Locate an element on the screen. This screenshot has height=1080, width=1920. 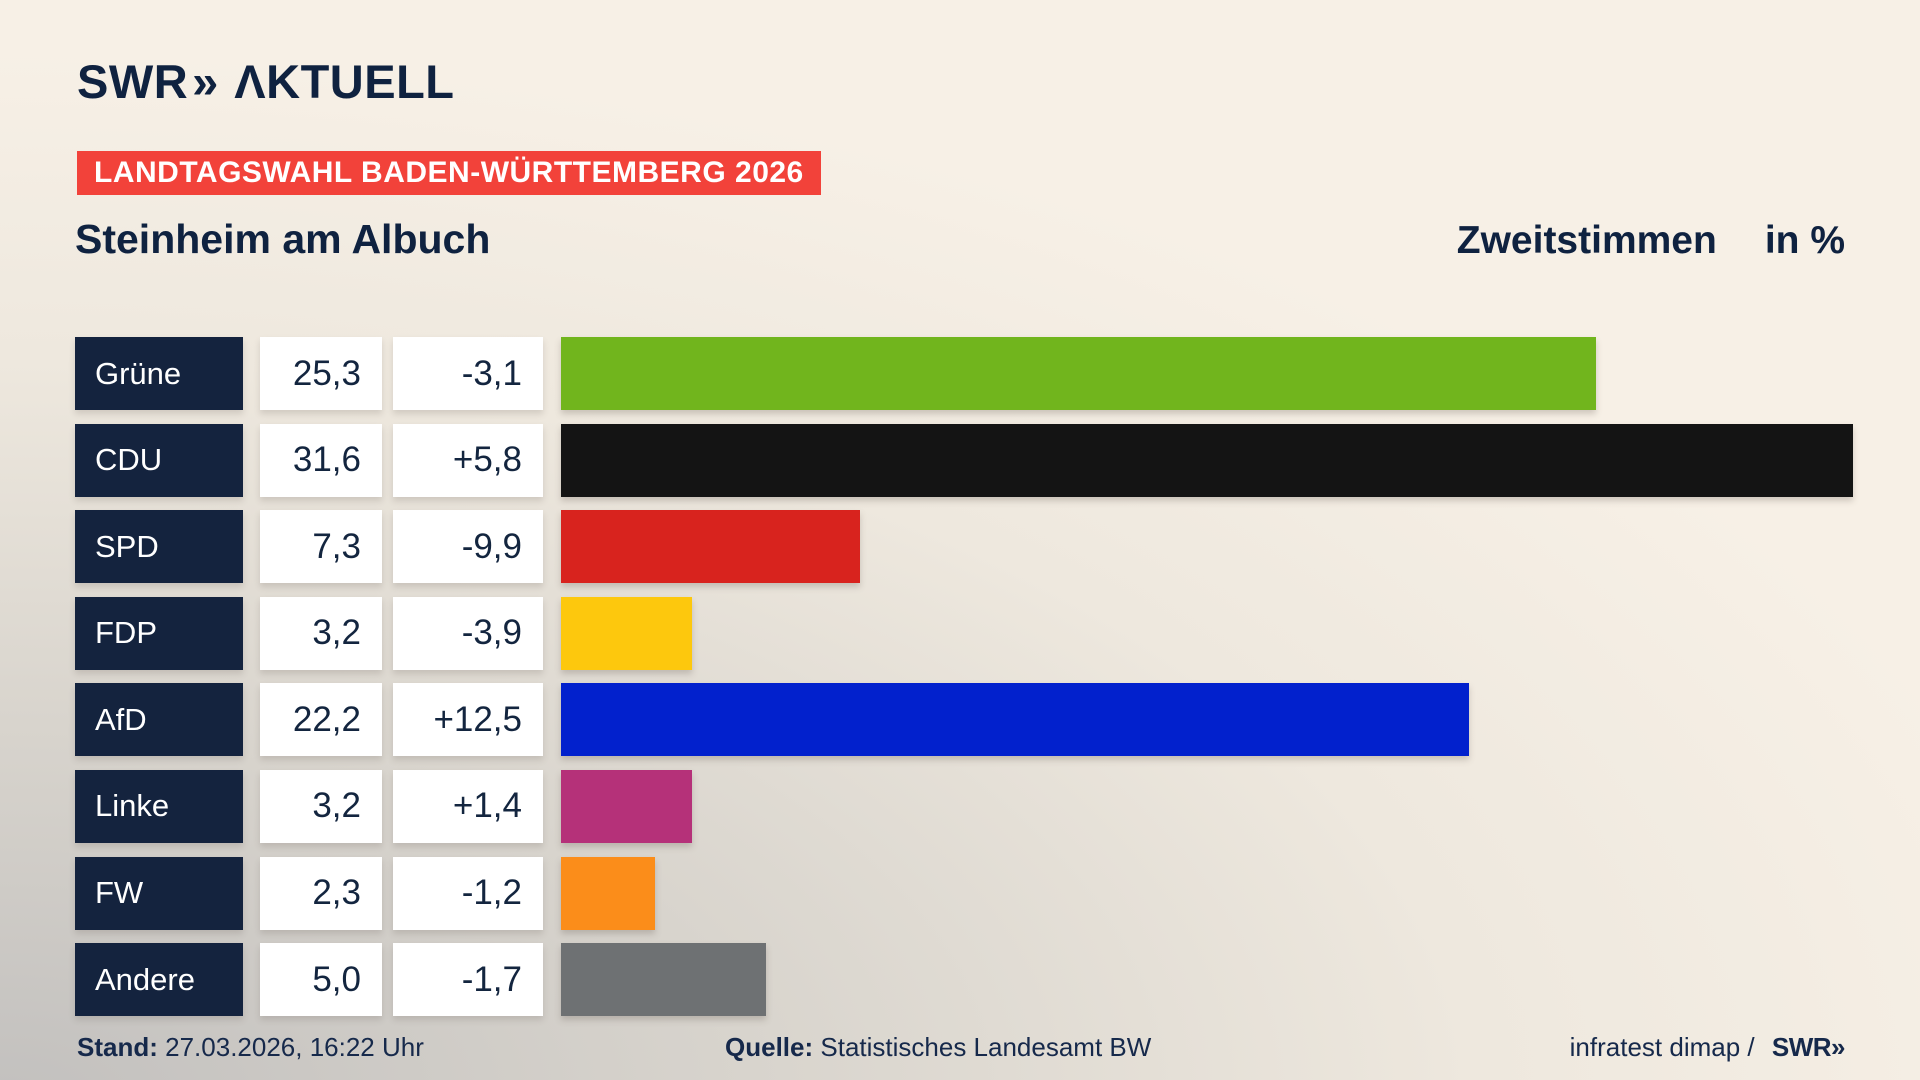
unit-label: in % is located at coordinates (1804, 240).